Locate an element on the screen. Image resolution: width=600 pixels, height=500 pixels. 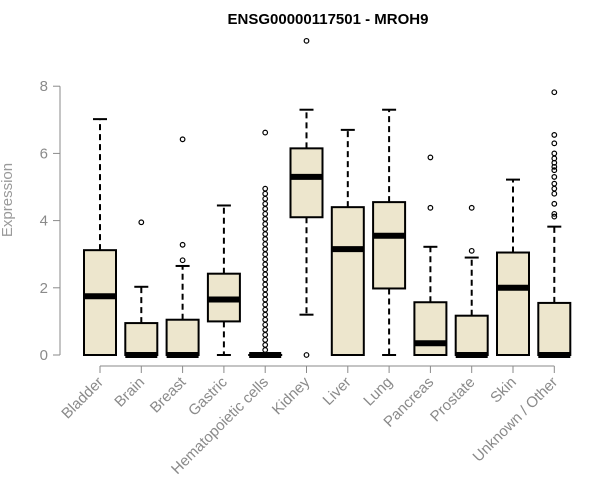
x-tick-label: Skin is located at coordinates (503, 390).